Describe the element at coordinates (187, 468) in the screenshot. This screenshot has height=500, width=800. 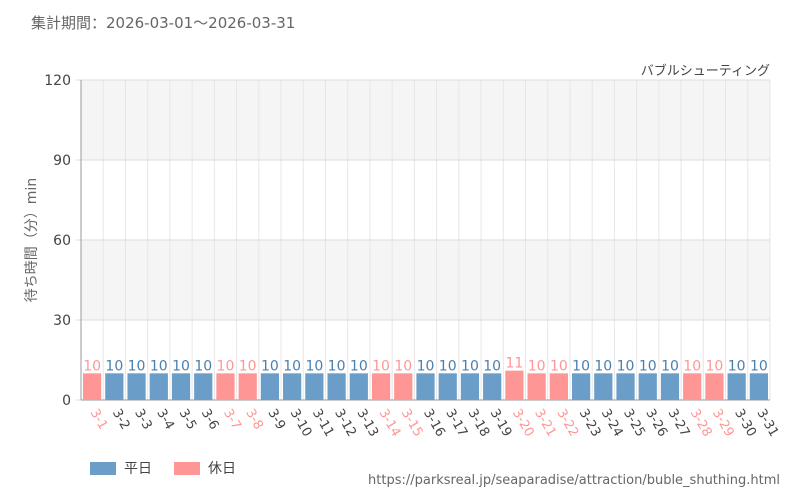
I see `legend-swatch-holiday` at that location.